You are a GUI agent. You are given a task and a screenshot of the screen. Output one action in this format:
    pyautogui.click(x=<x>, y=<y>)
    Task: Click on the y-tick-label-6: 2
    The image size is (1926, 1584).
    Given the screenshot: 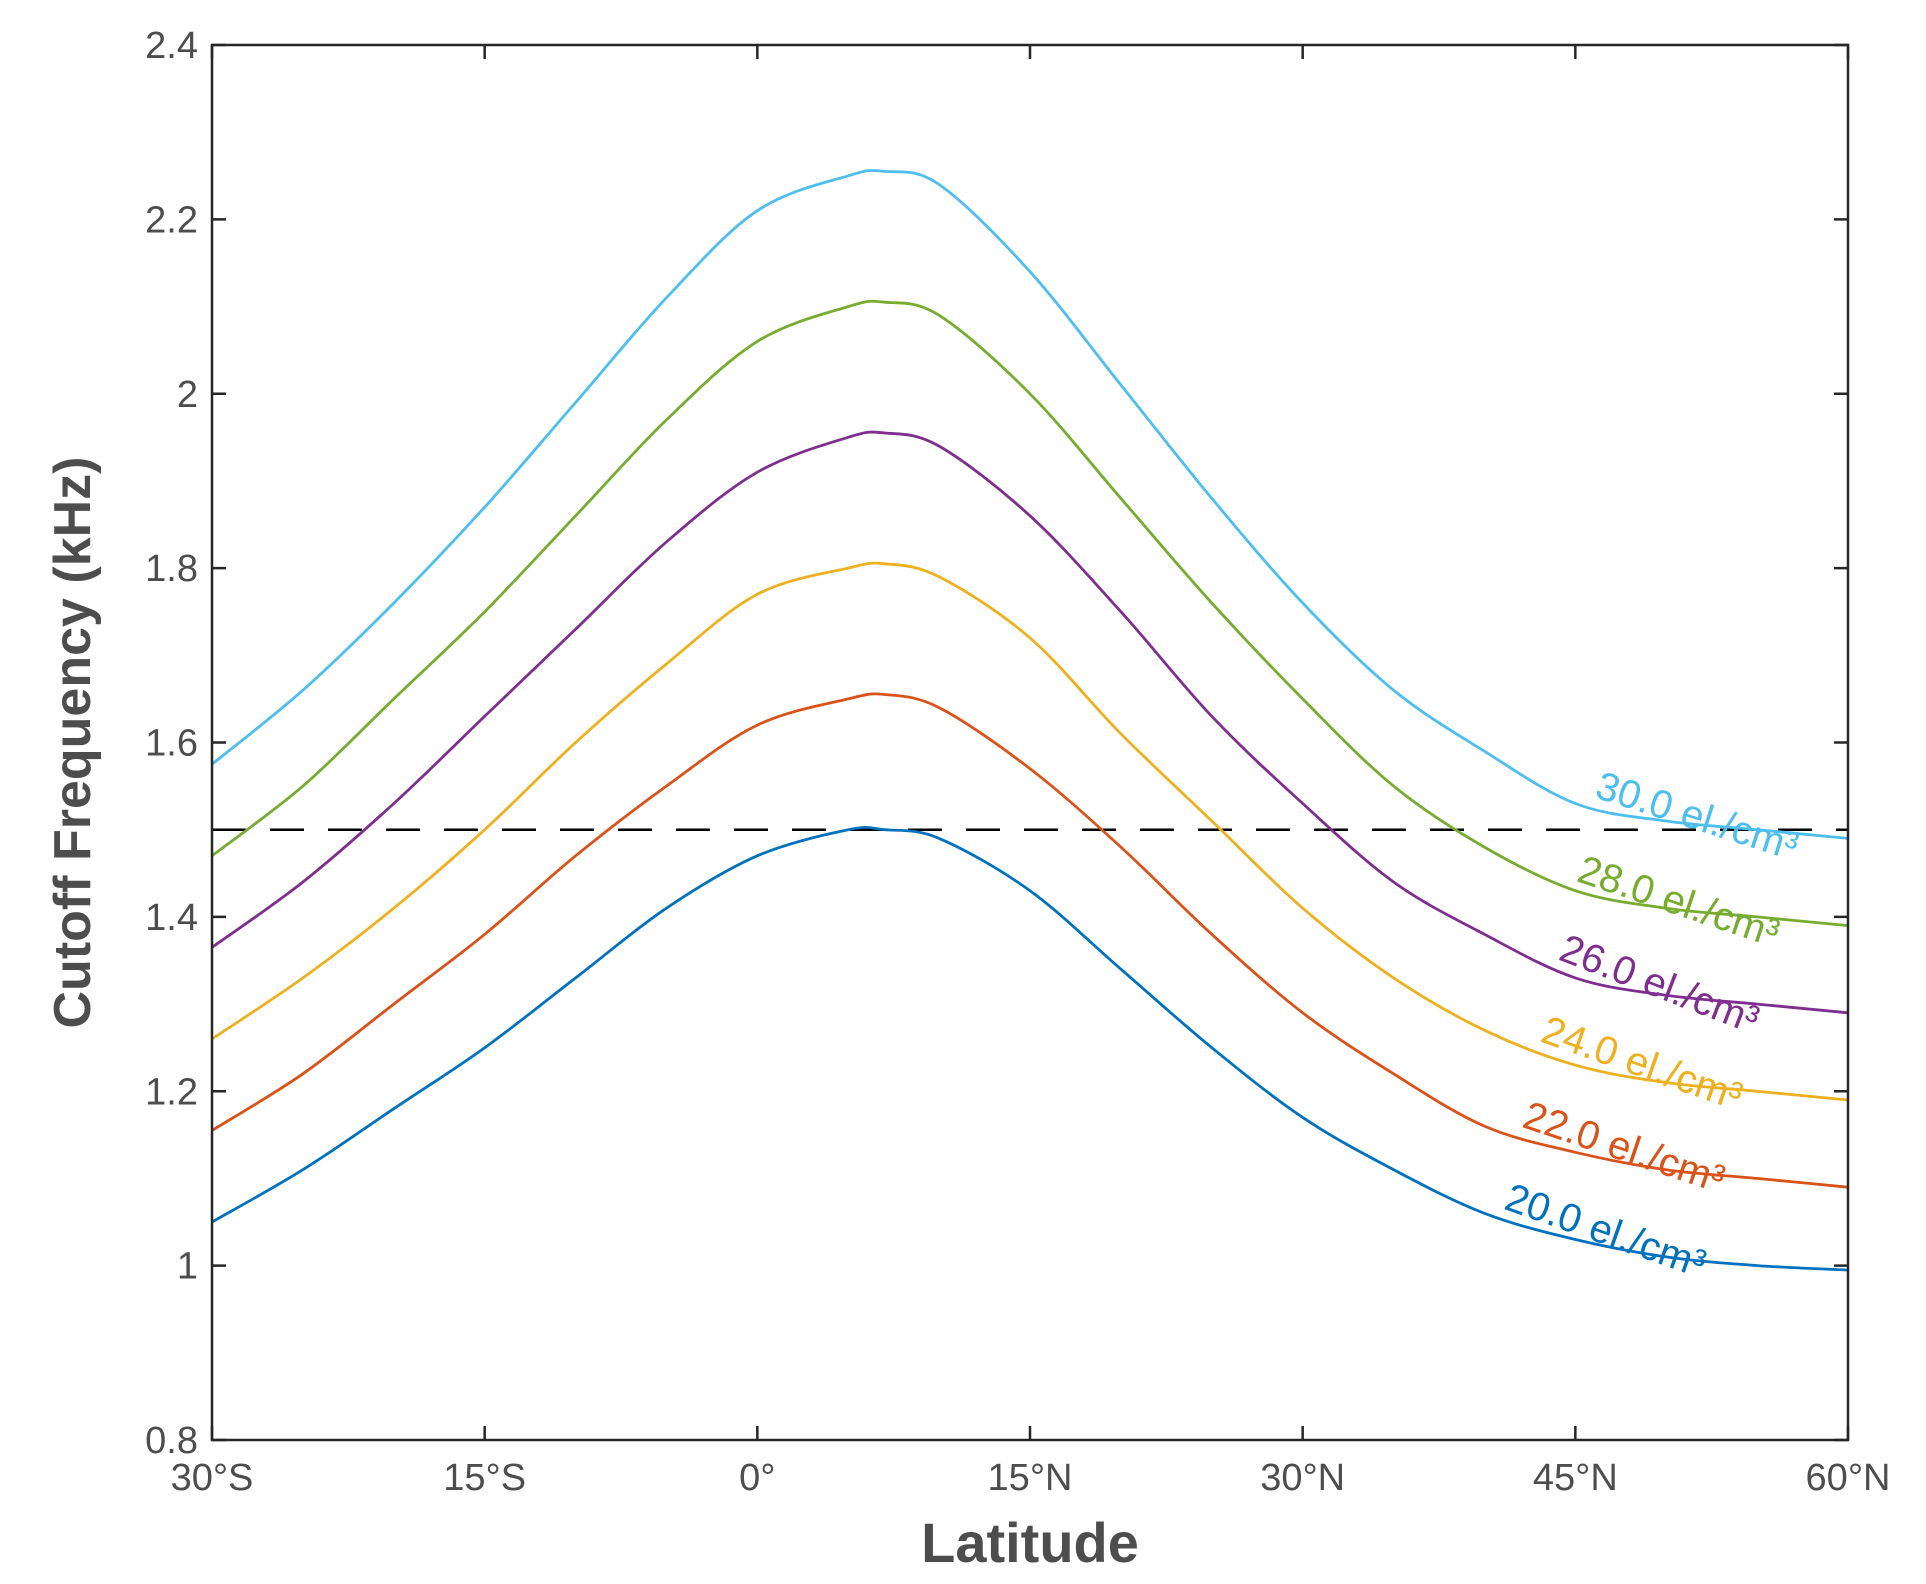 What is the action you would take?
    pyautogui.click(x=187, y=395)
    